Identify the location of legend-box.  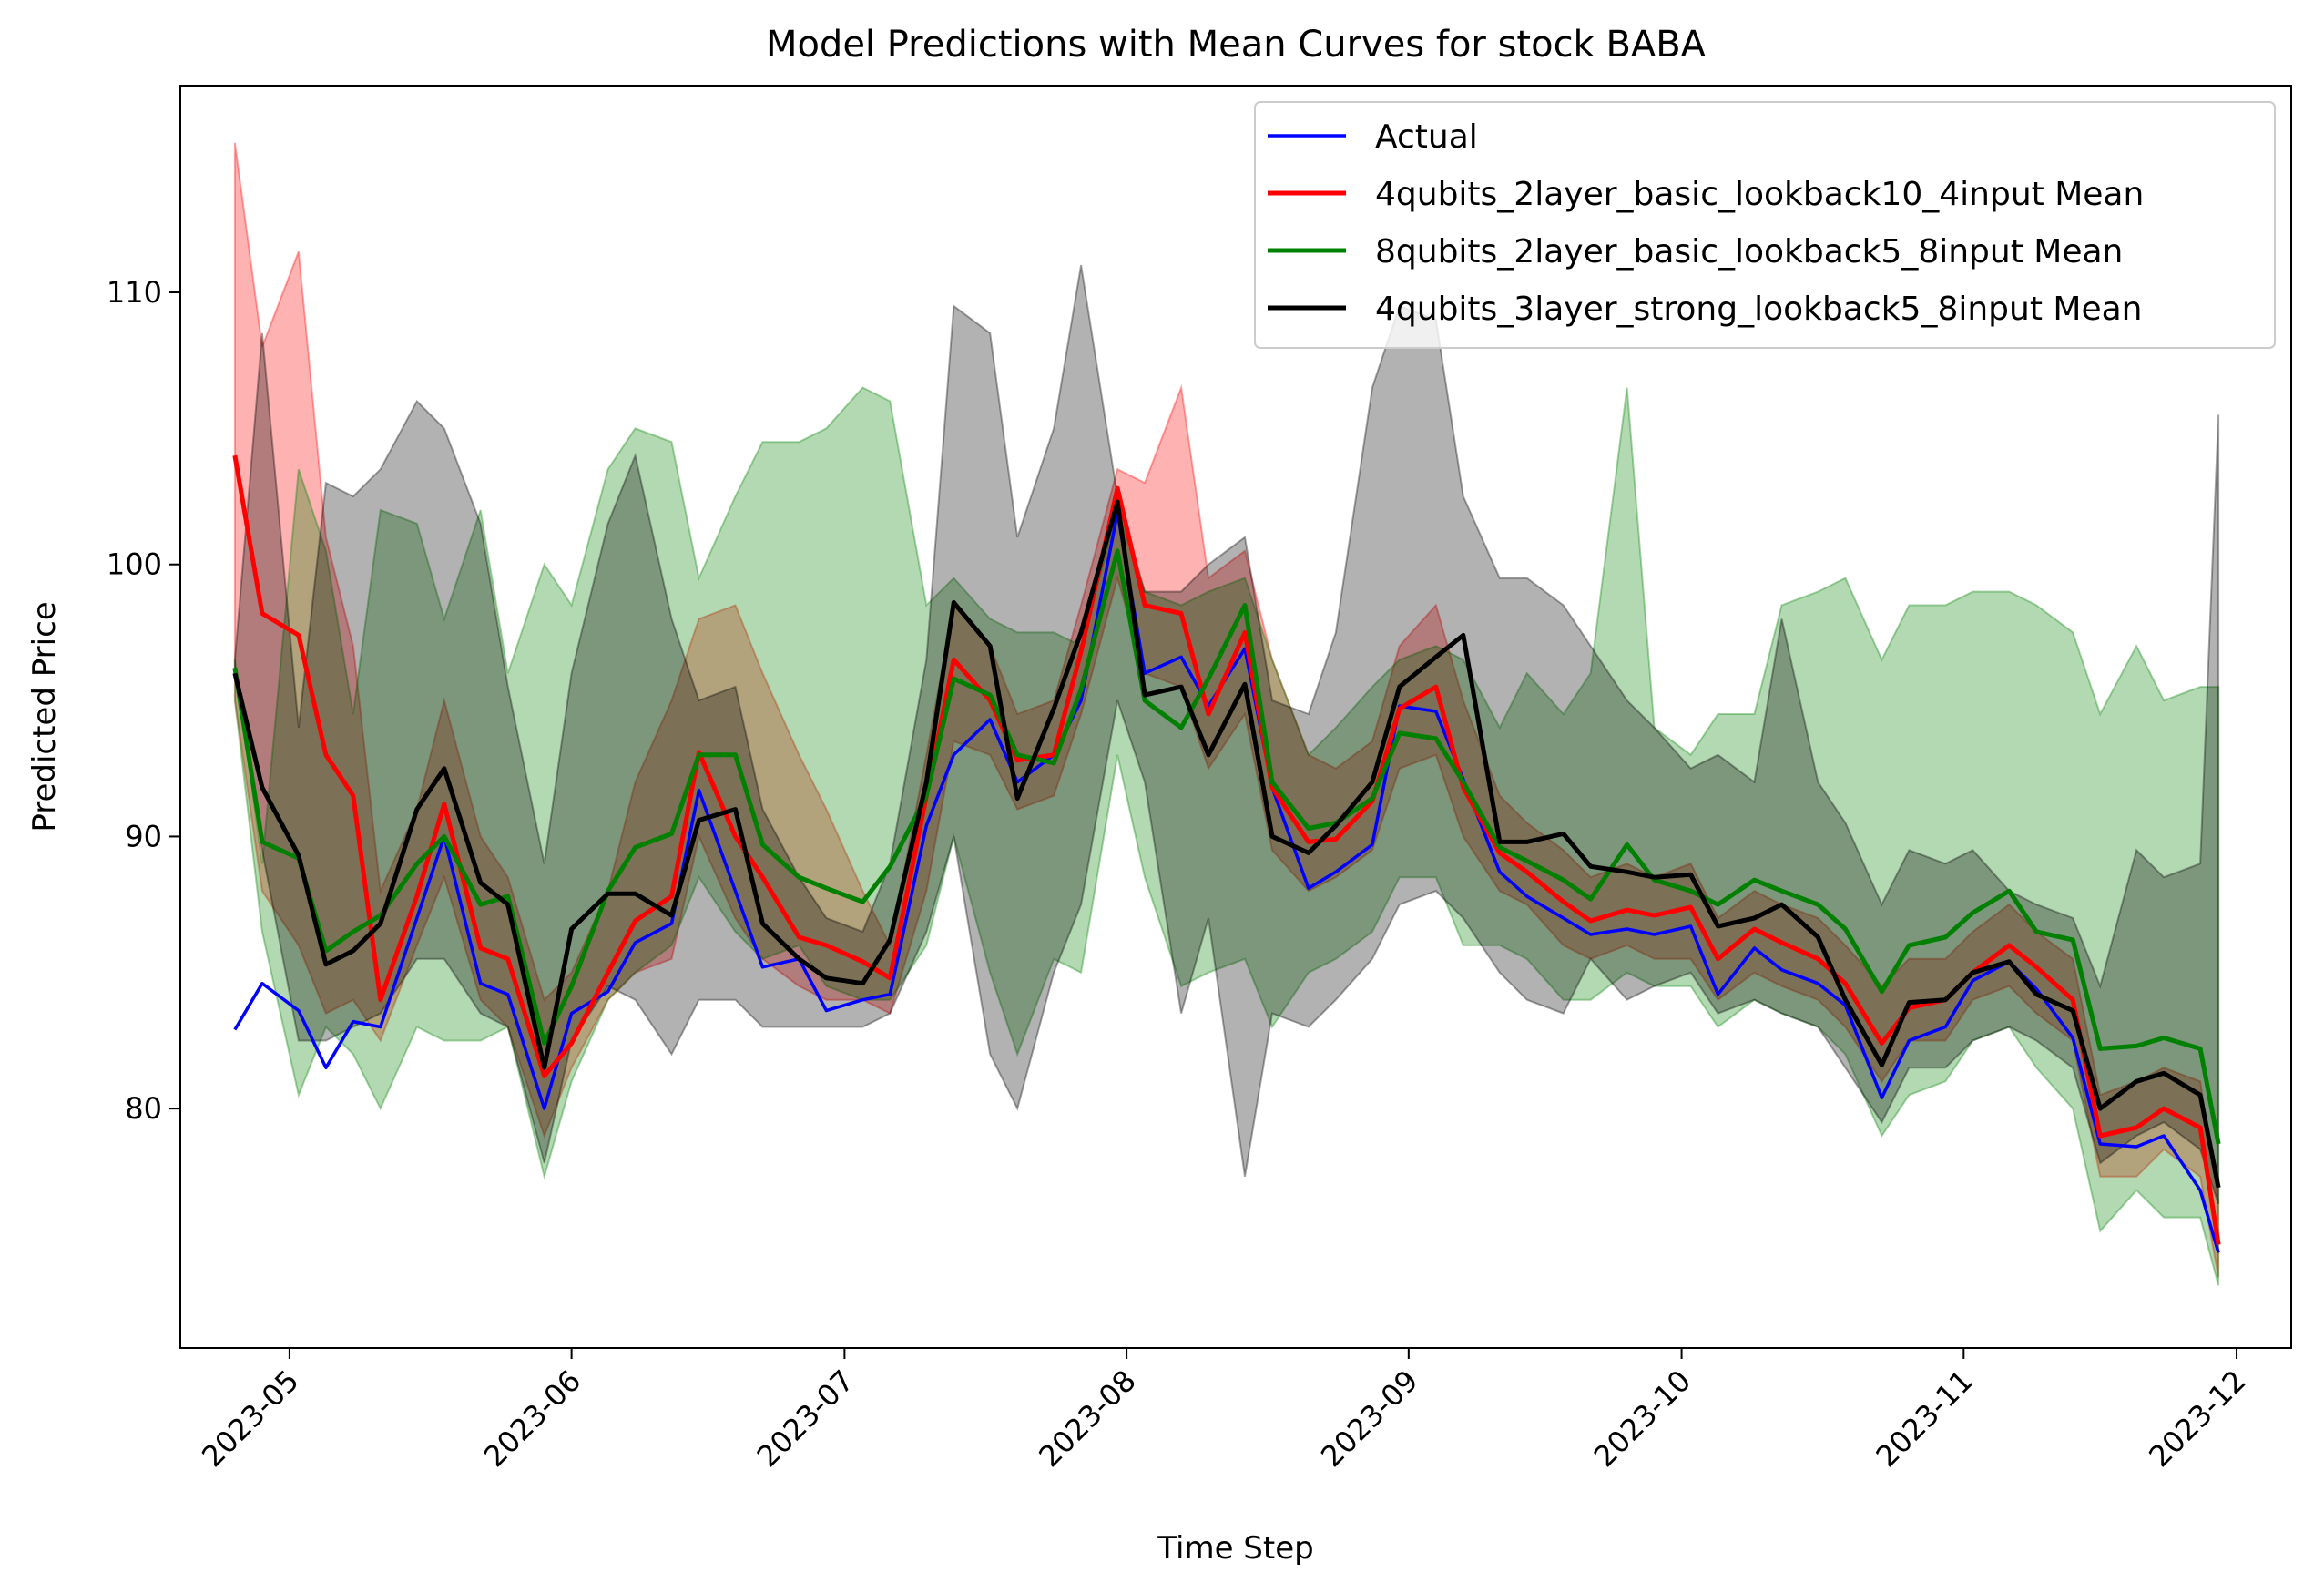
(1765, 225).